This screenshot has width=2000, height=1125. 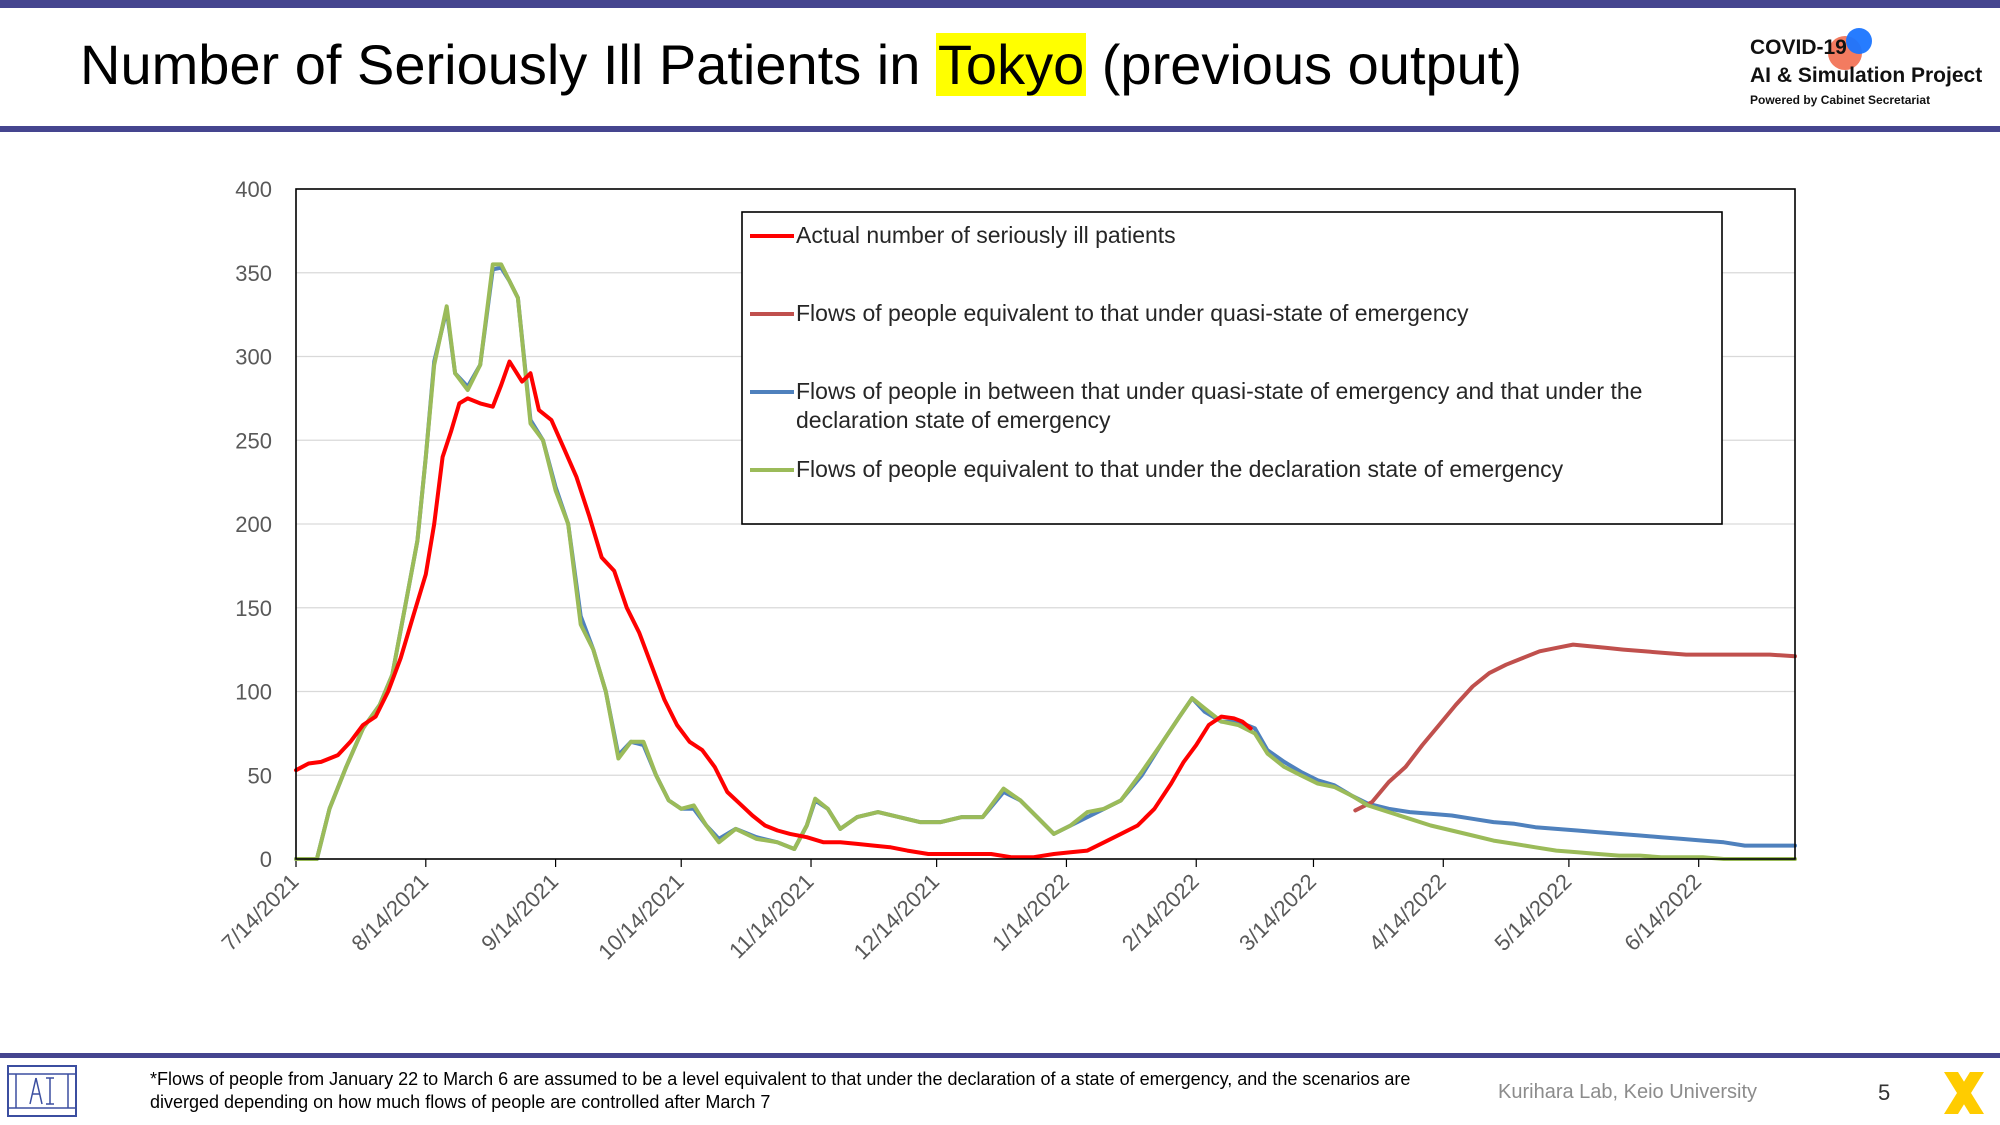 I want to click on x-tick-label: 5/14/2022, so click(x=1533, y=912).